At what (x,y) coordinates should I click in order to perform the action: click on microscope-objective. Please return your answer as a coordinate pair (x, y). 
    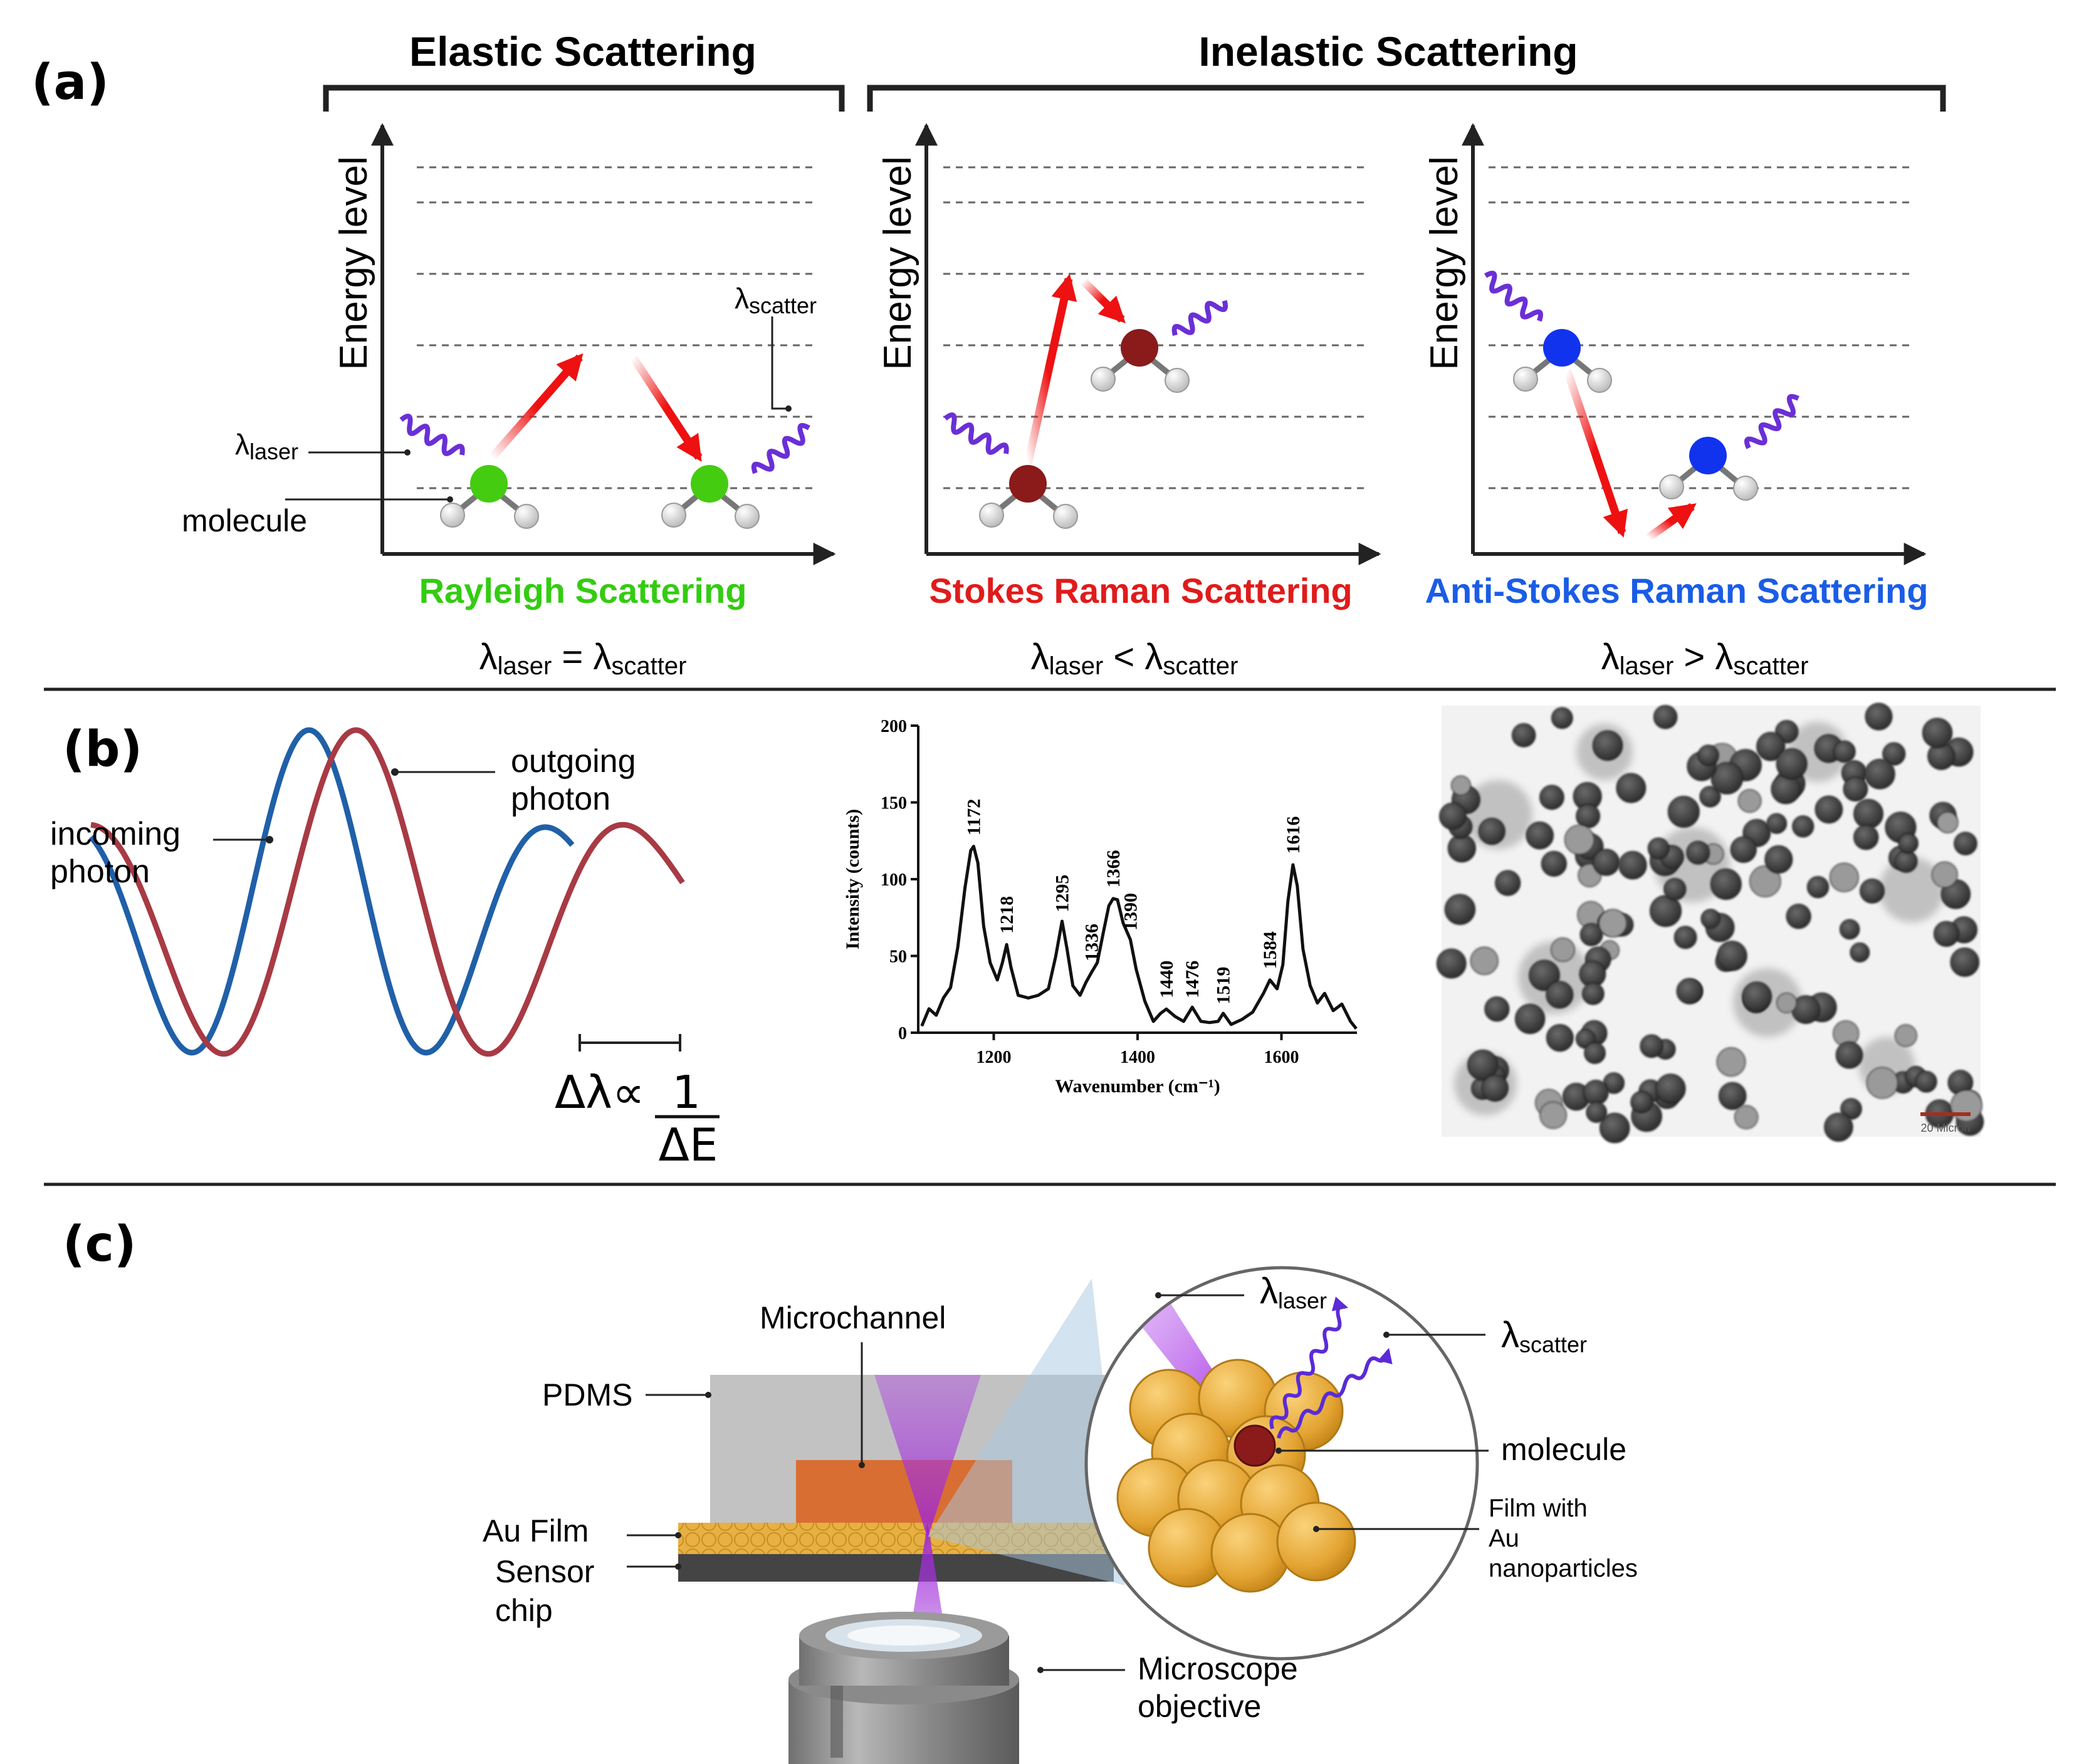
    Looking at the image, I should click on (903, 1688).